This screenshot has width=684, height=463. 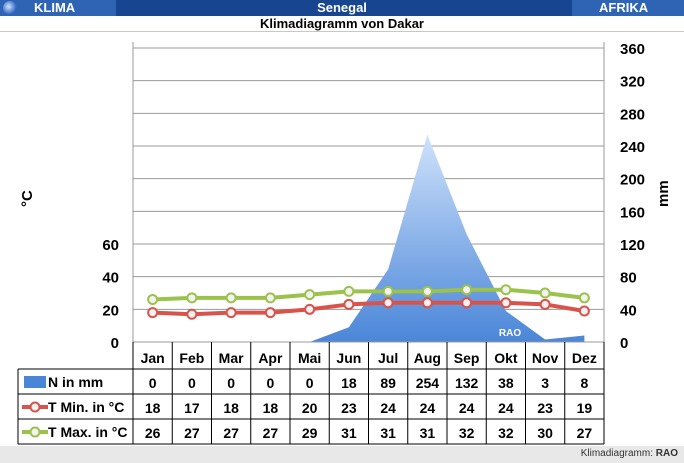 What do you see at coordinates (88, 432) in the screenshot?
I see `legend-label: T Max. in °C` at bounding box center [88, 432].